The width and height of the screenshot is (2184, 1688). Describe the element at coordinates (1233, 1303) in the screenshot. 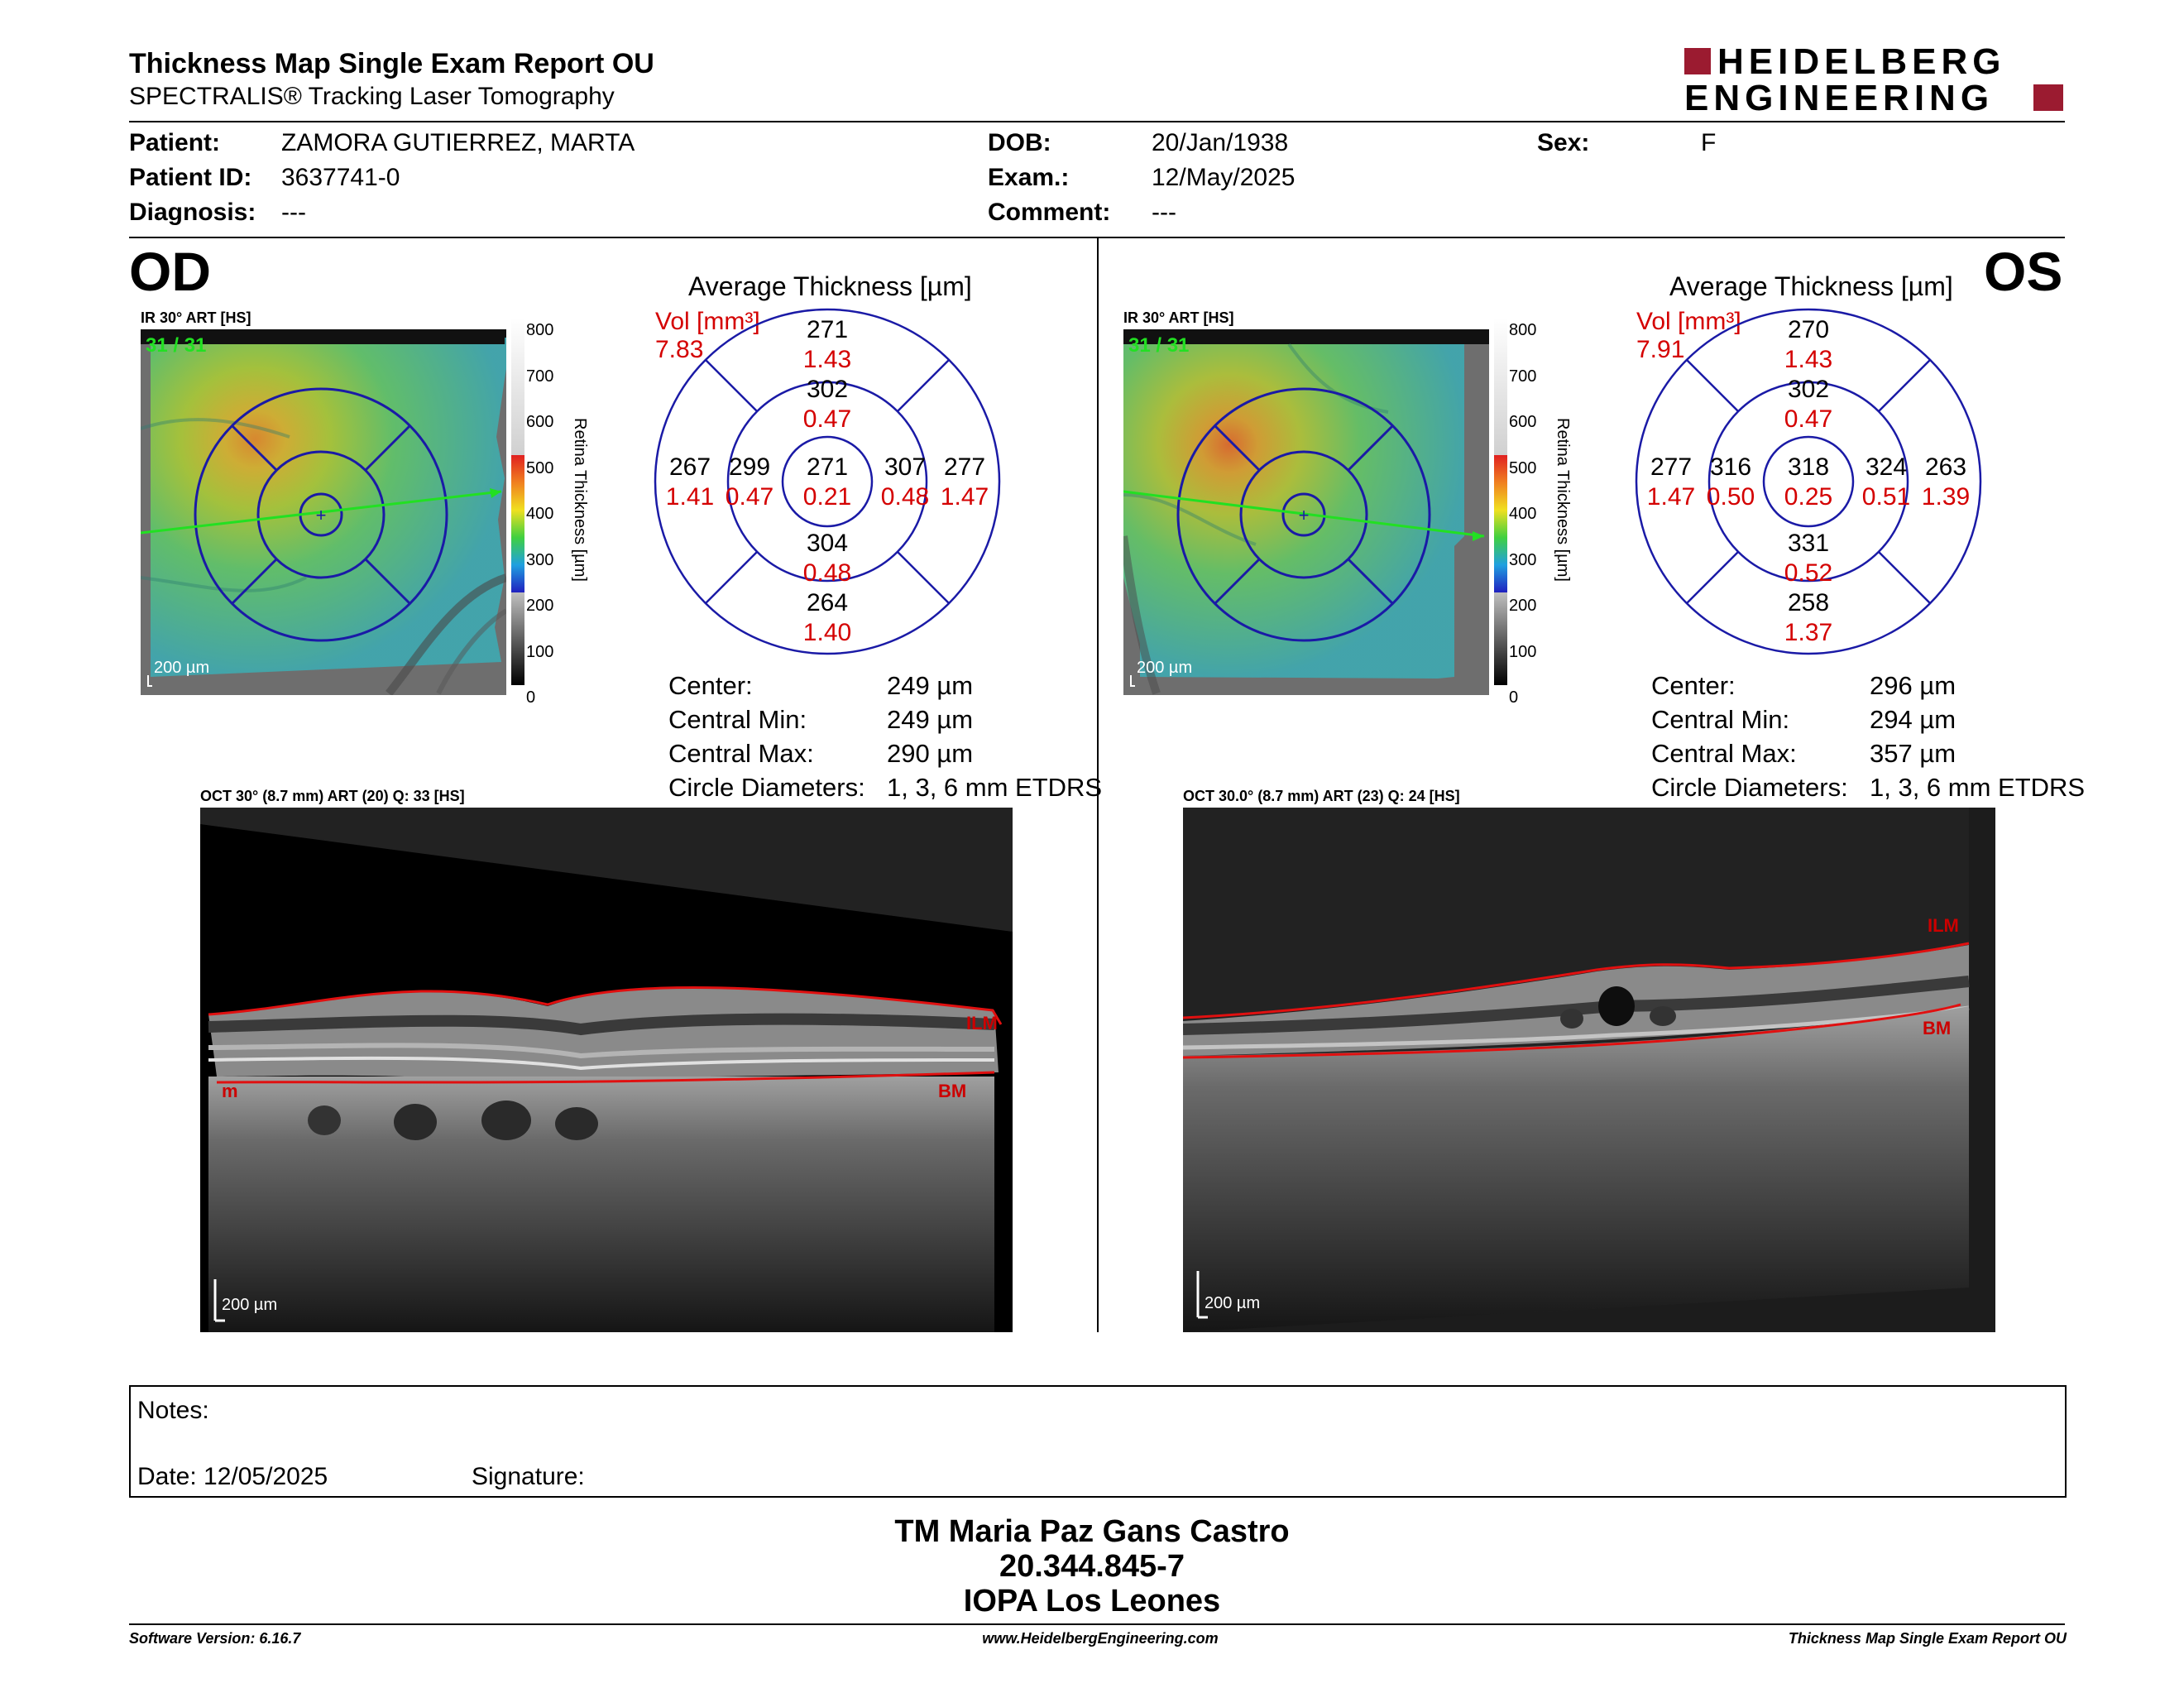

I see `os-oct-scale: 200 µm` at that location.